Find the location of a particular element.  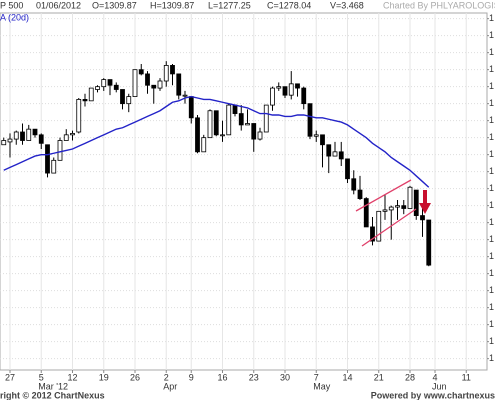

month-label: May is located at coordinates (322, 386).